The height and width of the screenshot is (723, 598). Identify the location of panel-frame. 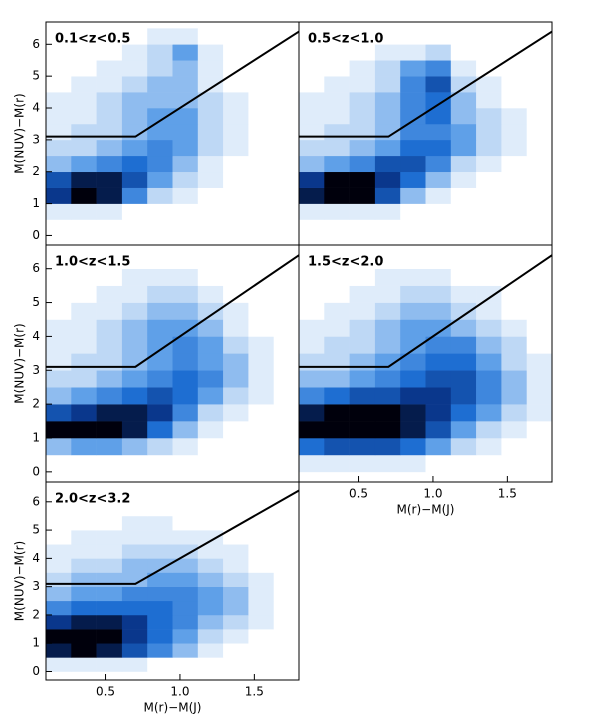
(425, 363).